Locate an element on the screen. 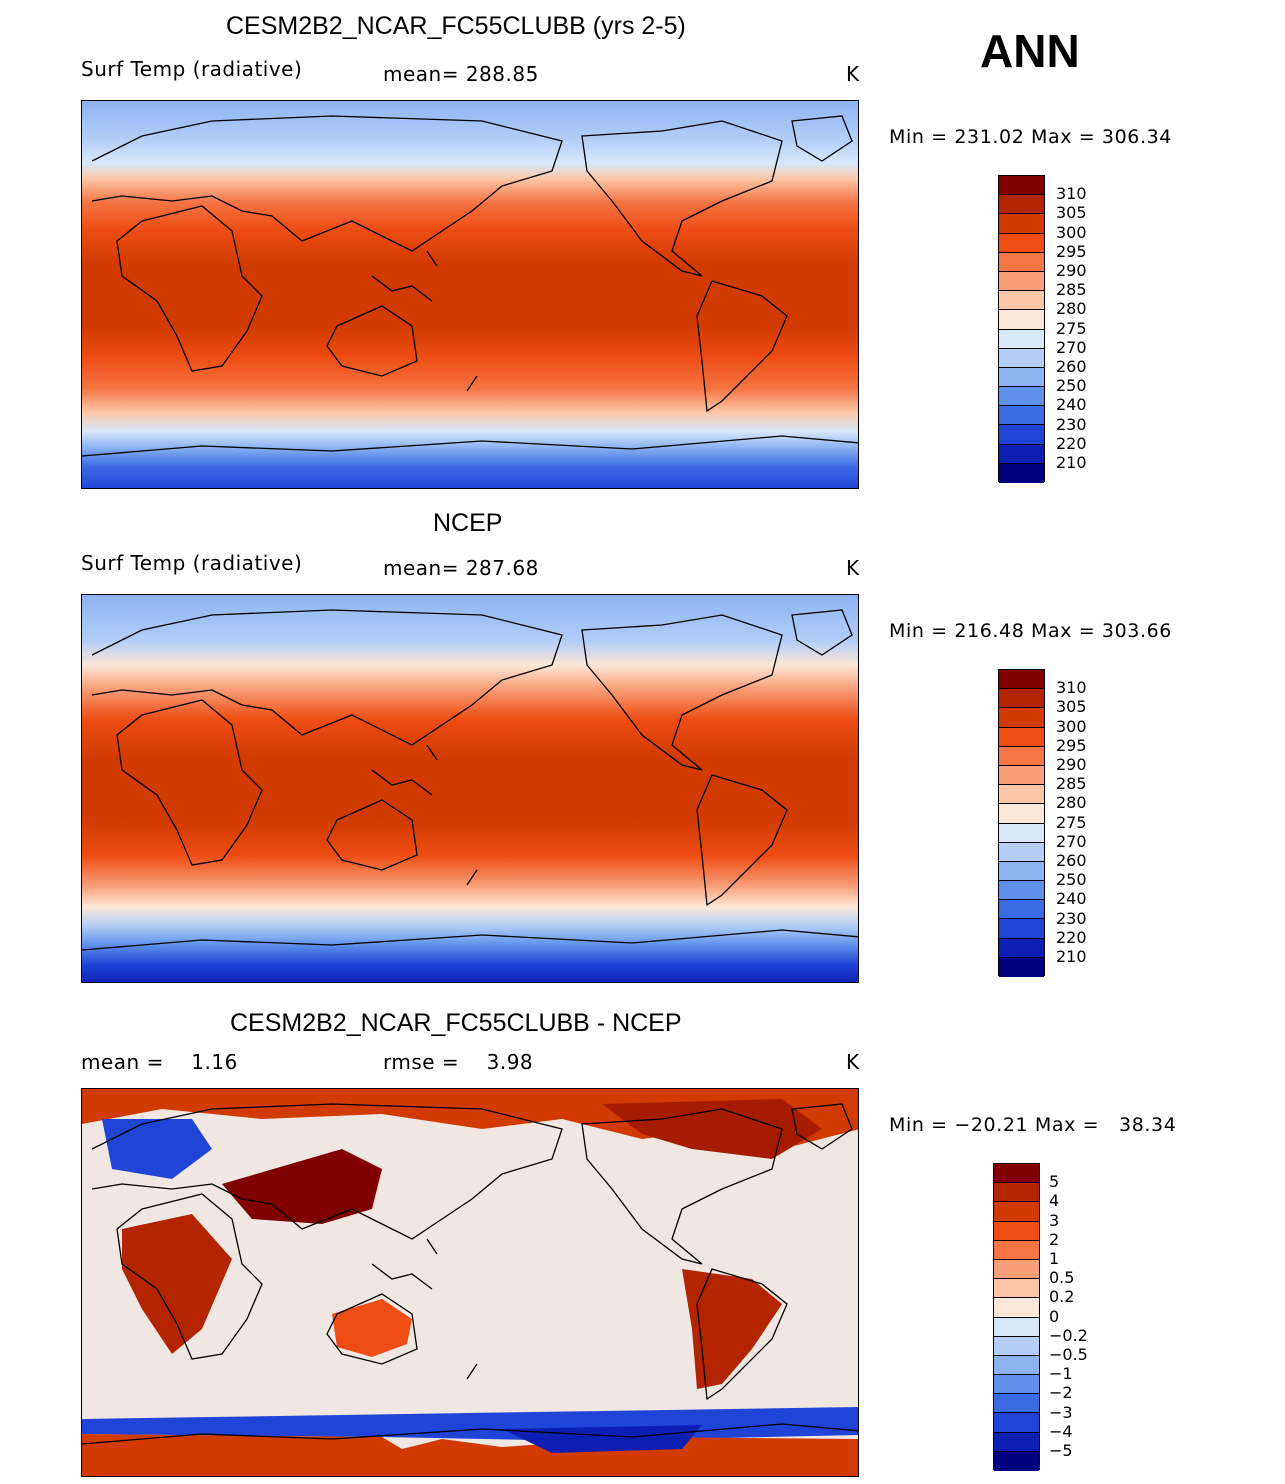 The image size is (1285, 1484). panel-1-mean-label: mean= 288.85 is located at coordinates (461, 74).